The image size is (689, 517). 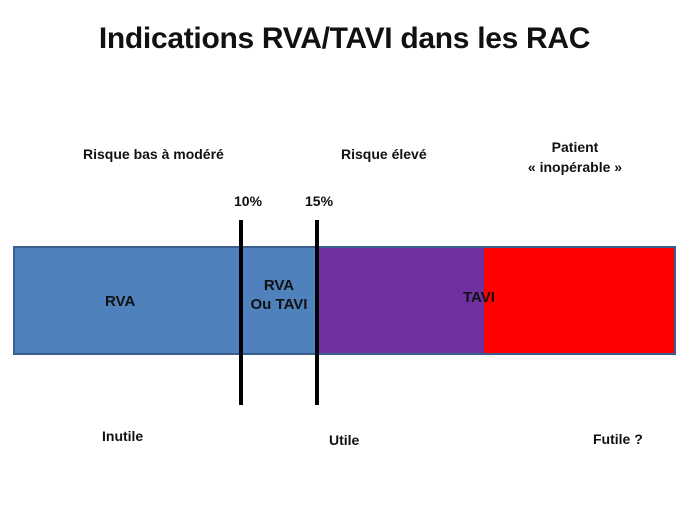 I want to click on segment-inoperable, so click(x=579, y=300).